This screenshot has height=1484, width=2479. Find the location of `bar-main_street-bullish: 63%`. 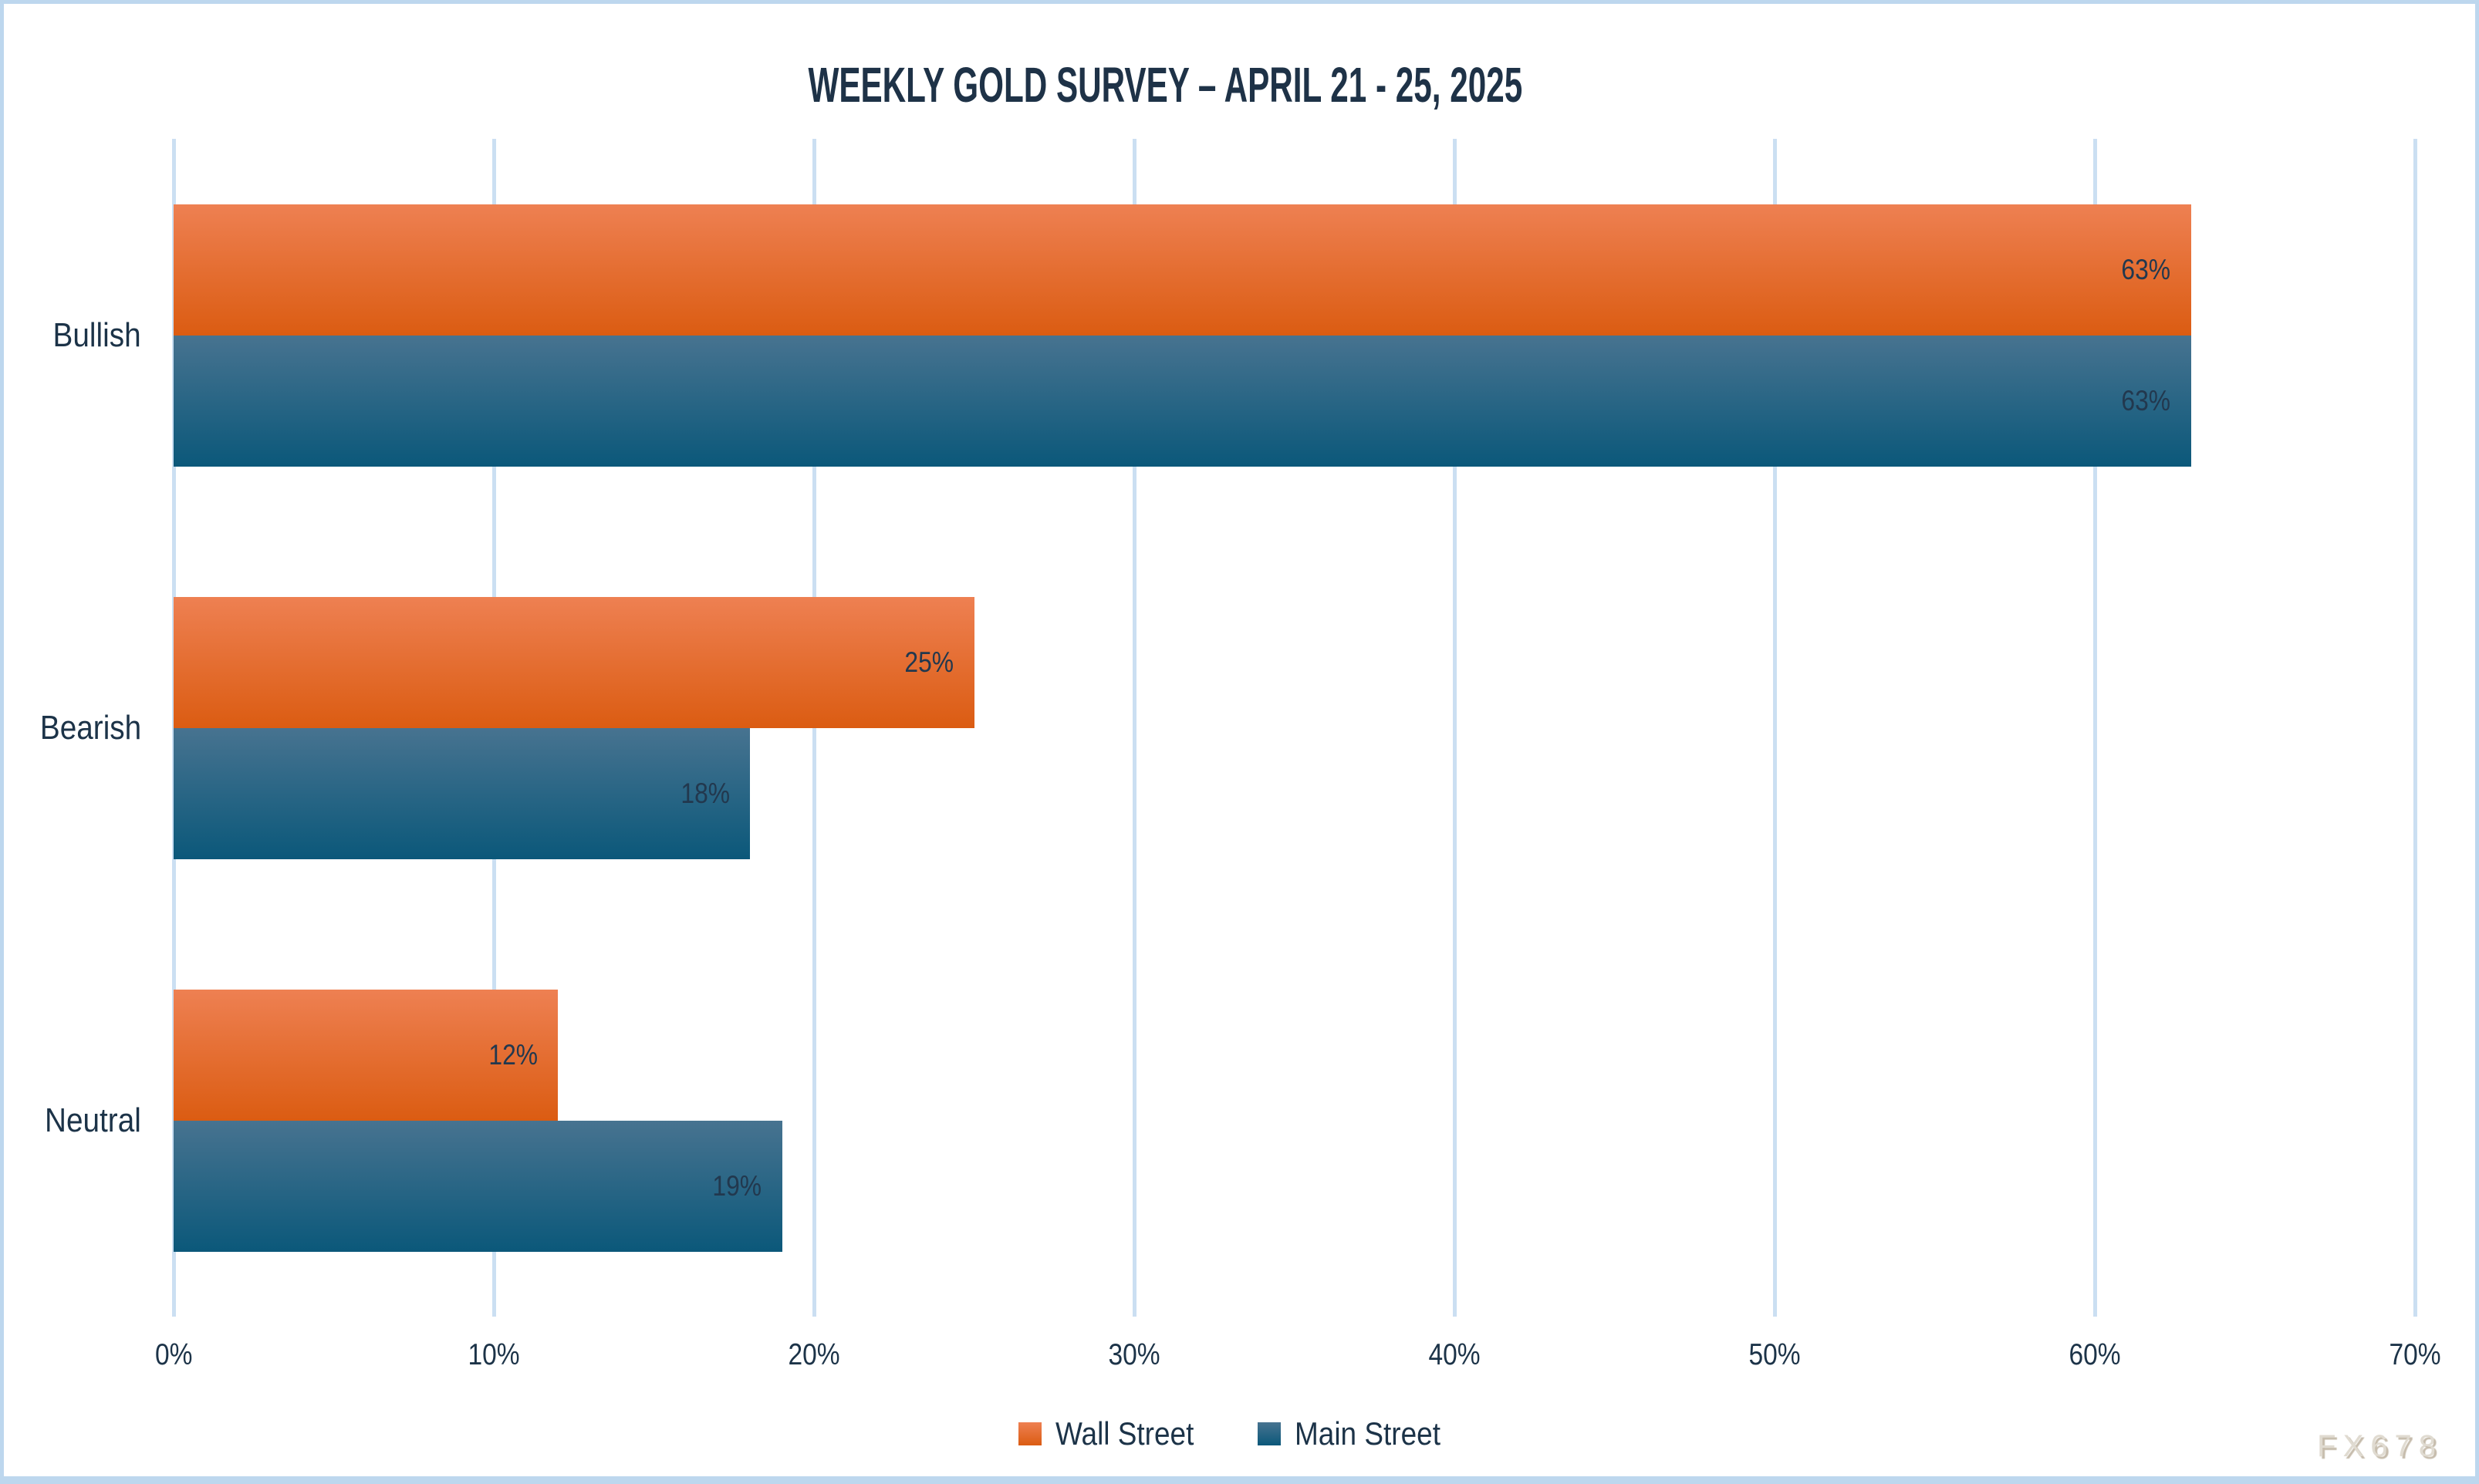

bar-main_street-bullish: 63% is located at coordinates (1182, 401).